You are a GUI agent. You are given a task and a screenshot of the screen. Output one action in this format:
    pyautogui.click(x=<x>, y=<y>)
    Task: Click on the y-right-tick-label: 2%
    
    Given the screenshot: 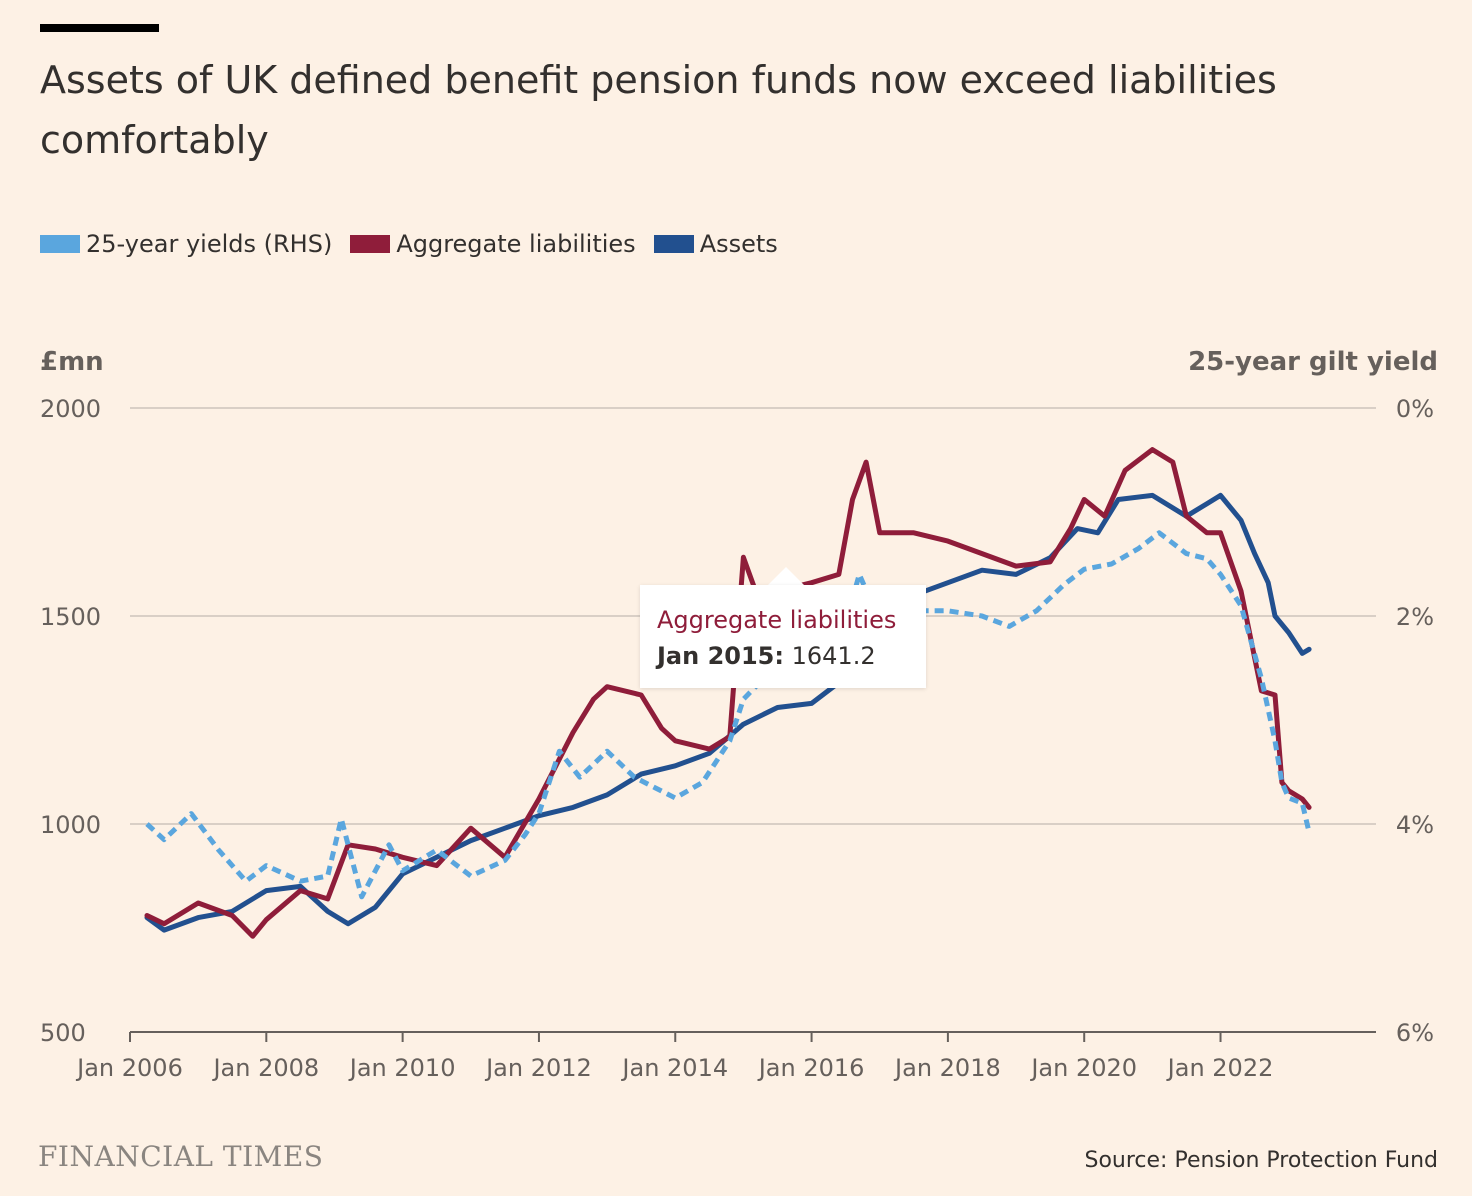 What is the action you would take?
    pyautogui.click(x=1415, y=617)
    